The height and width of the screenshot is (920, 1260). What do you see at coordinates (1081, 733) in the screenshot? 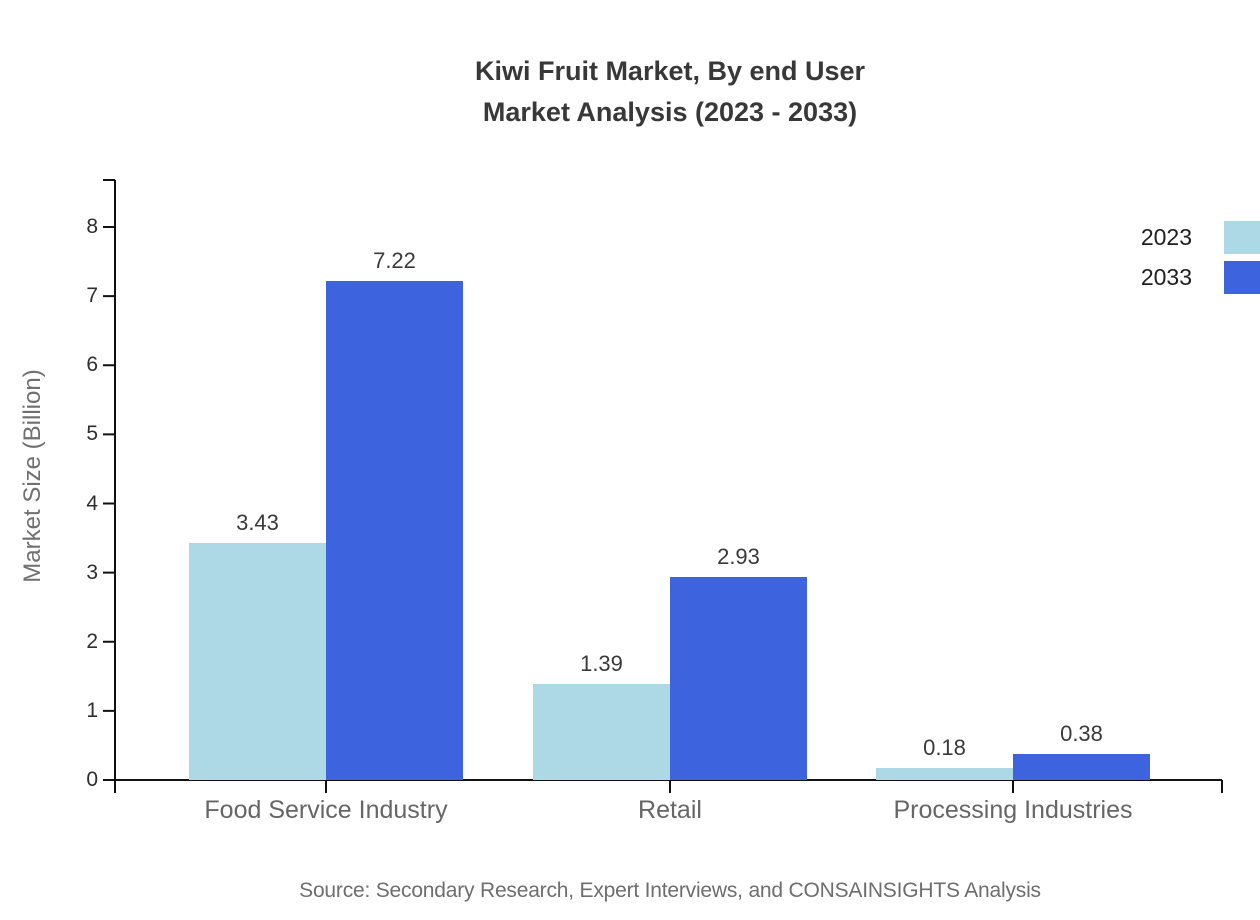
I see `value-label: 0.38` at bounding box center [1081, 733].